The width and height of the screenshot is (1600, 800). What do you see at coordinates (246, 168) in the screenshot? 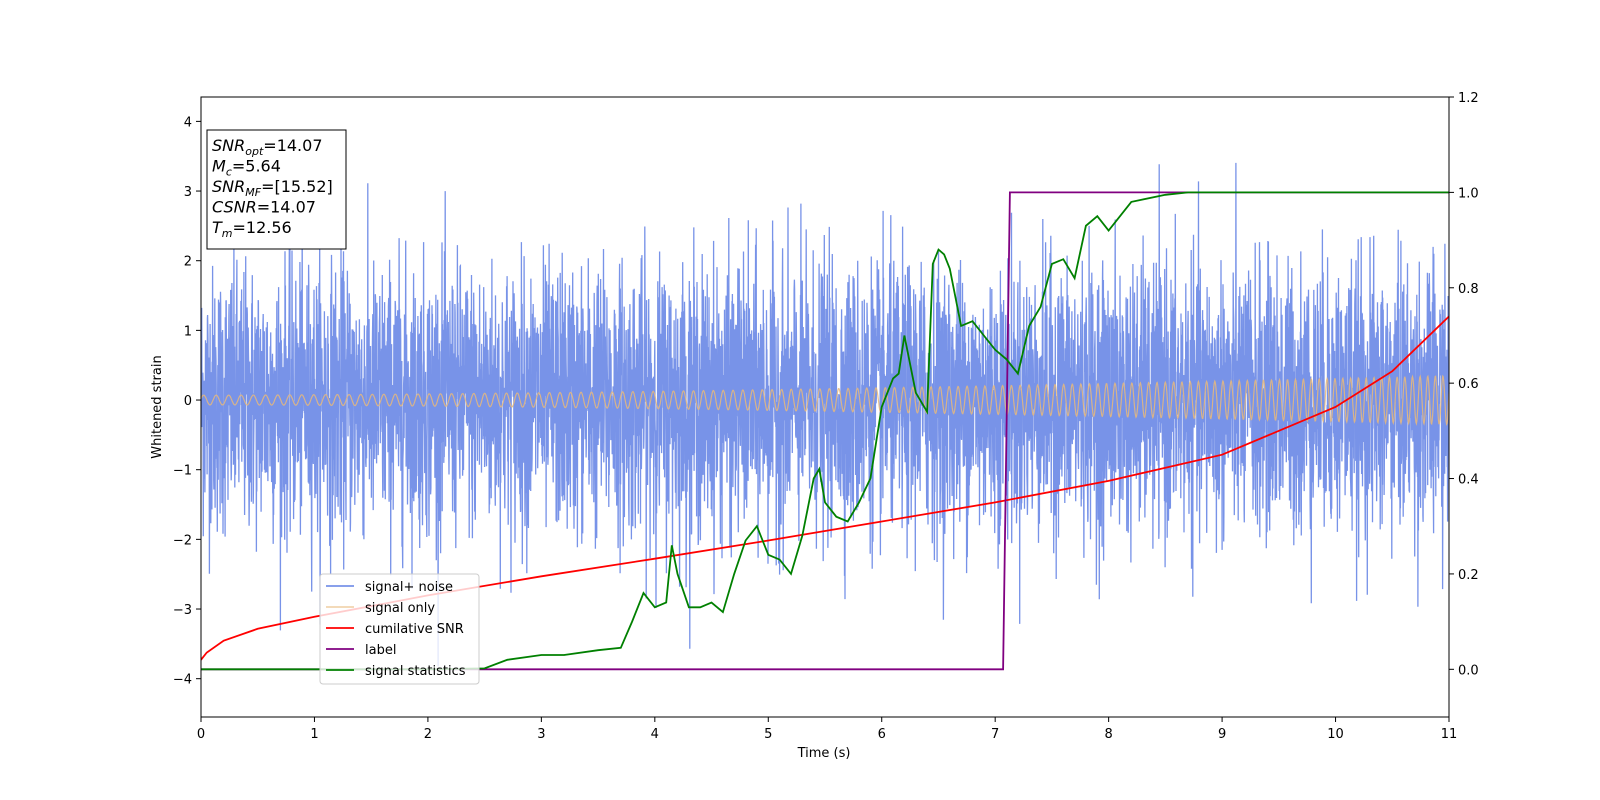
I see `annotation-line: Mc=5.64` at bounding box center [246, 168].